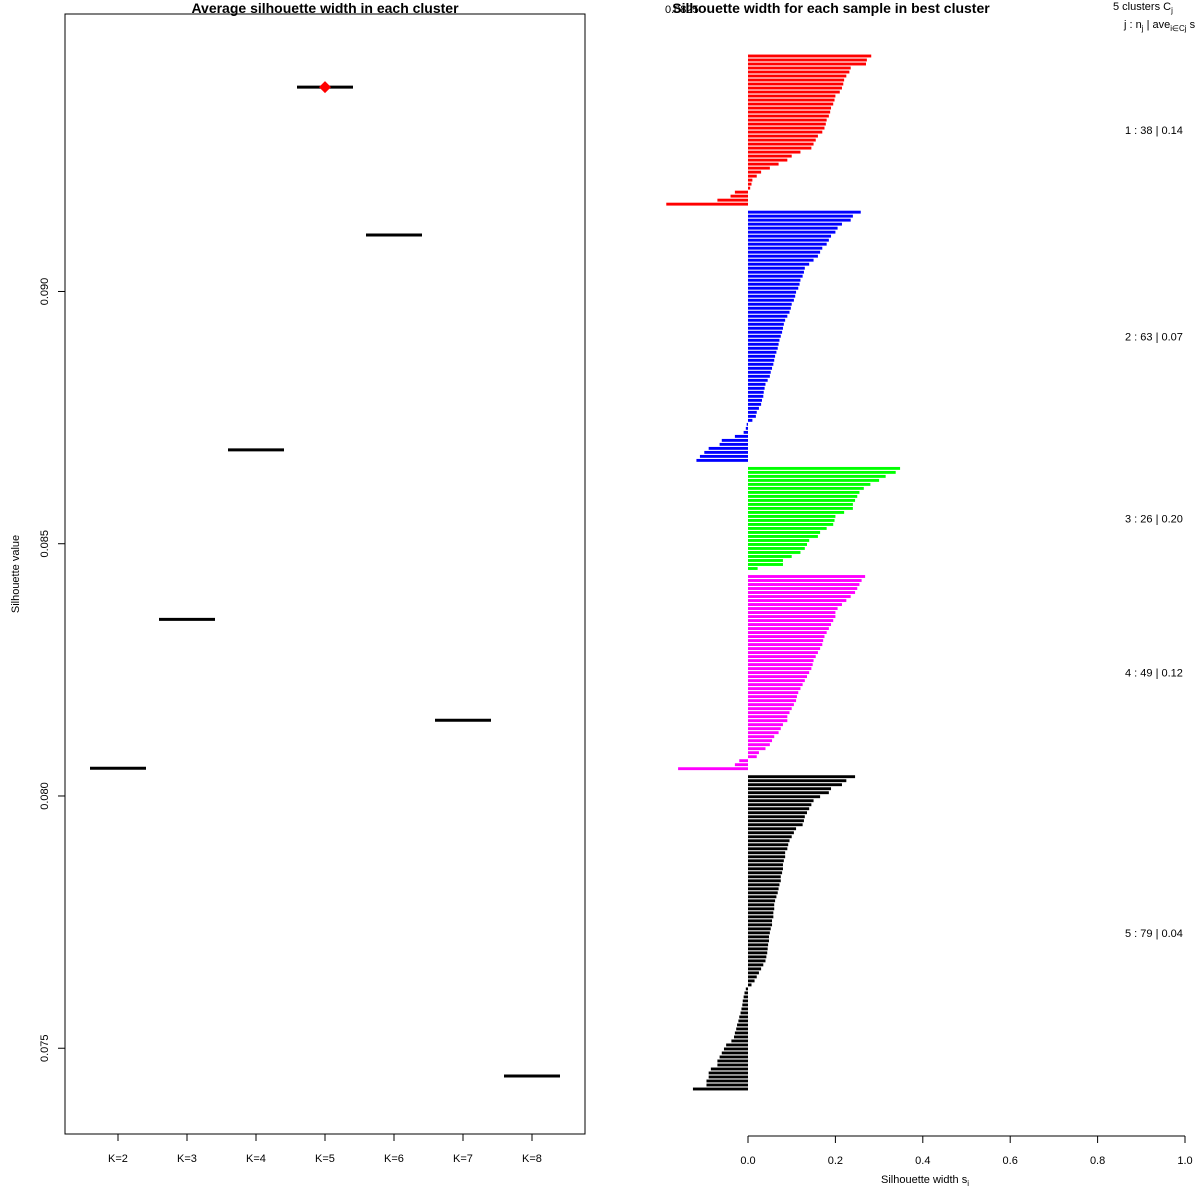 The image size is (1200, 1200). Describe the element at coordinates (16, 574) in the screenshot. I see `left-ylabel: Silhouette value` at that location.